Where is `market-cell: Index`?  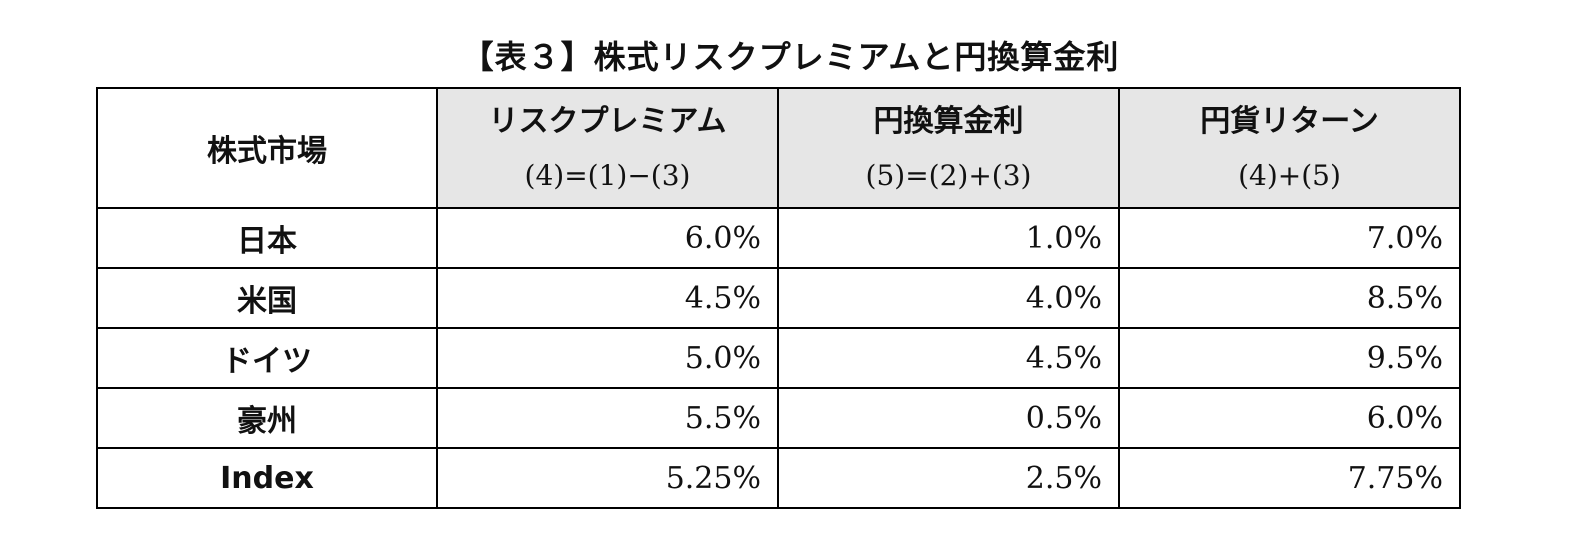 market-cell: Index is located at coordinates (267, 478).